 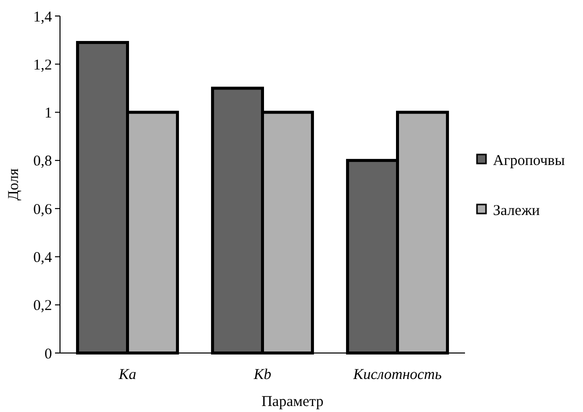 I want to click on y-tick-label: 0,6, so click(x=42, y=210).